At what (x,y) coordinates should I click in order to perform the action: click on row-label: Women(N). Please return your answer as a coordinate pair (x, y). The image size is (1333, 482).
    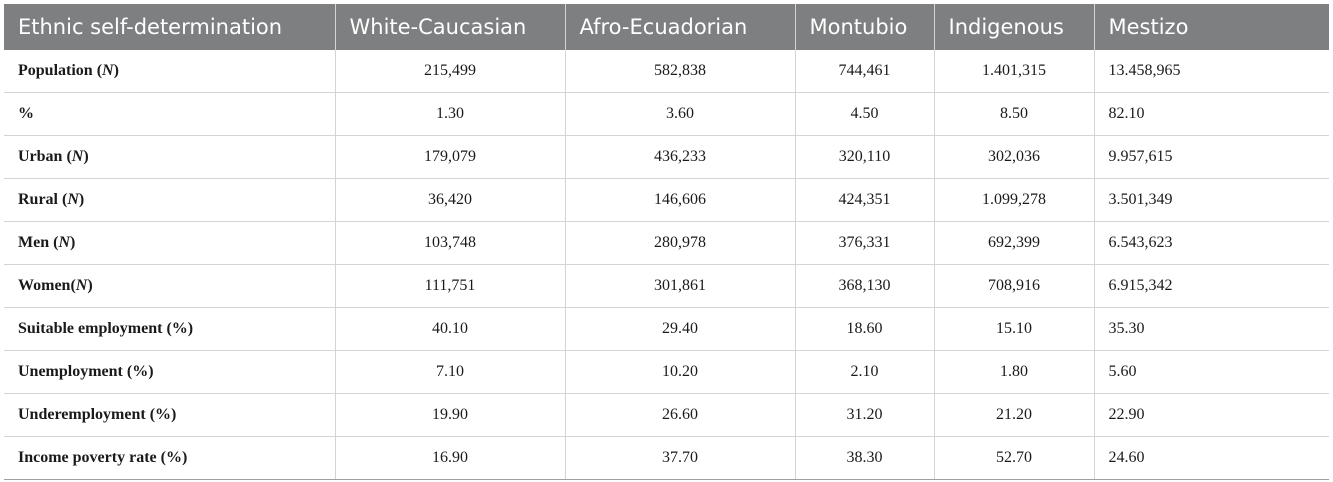
    Looking at the image, I should click on (170, 286).